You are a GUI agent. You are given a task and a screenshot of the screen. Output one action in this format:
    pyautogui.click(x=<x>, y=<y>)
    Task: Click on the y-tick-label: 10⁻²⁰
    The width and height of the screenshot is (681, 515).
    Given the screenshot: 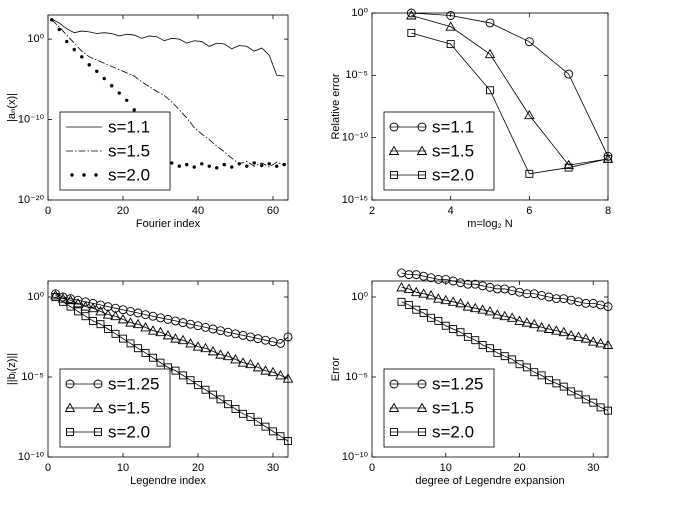 What is the action you would take?
    pyautogui.click(x=31, y=200)
    